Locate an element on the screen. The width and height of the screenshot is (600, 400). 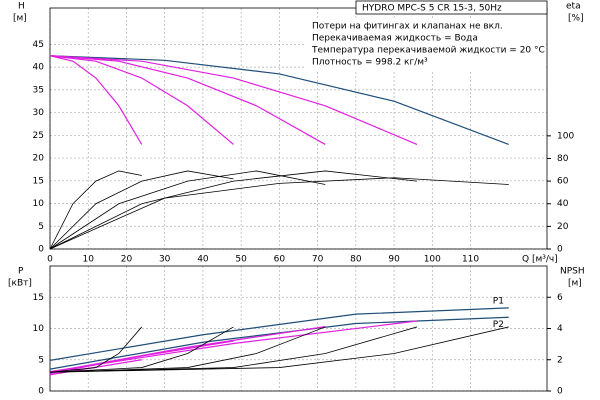
y2-tick-label: 2 is located at coordinates (560, 360).